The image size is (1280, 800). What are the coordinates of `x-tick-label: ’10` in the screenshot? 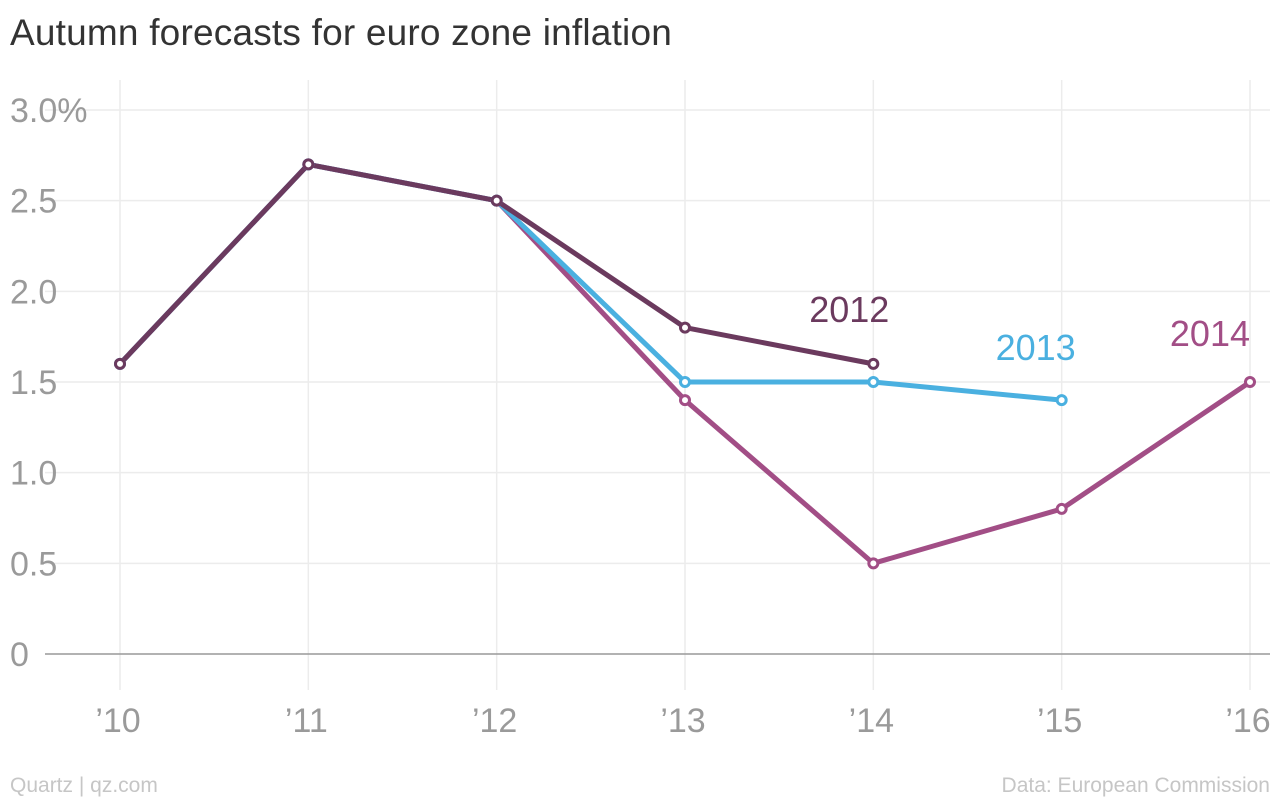 It's located at (117, 721).